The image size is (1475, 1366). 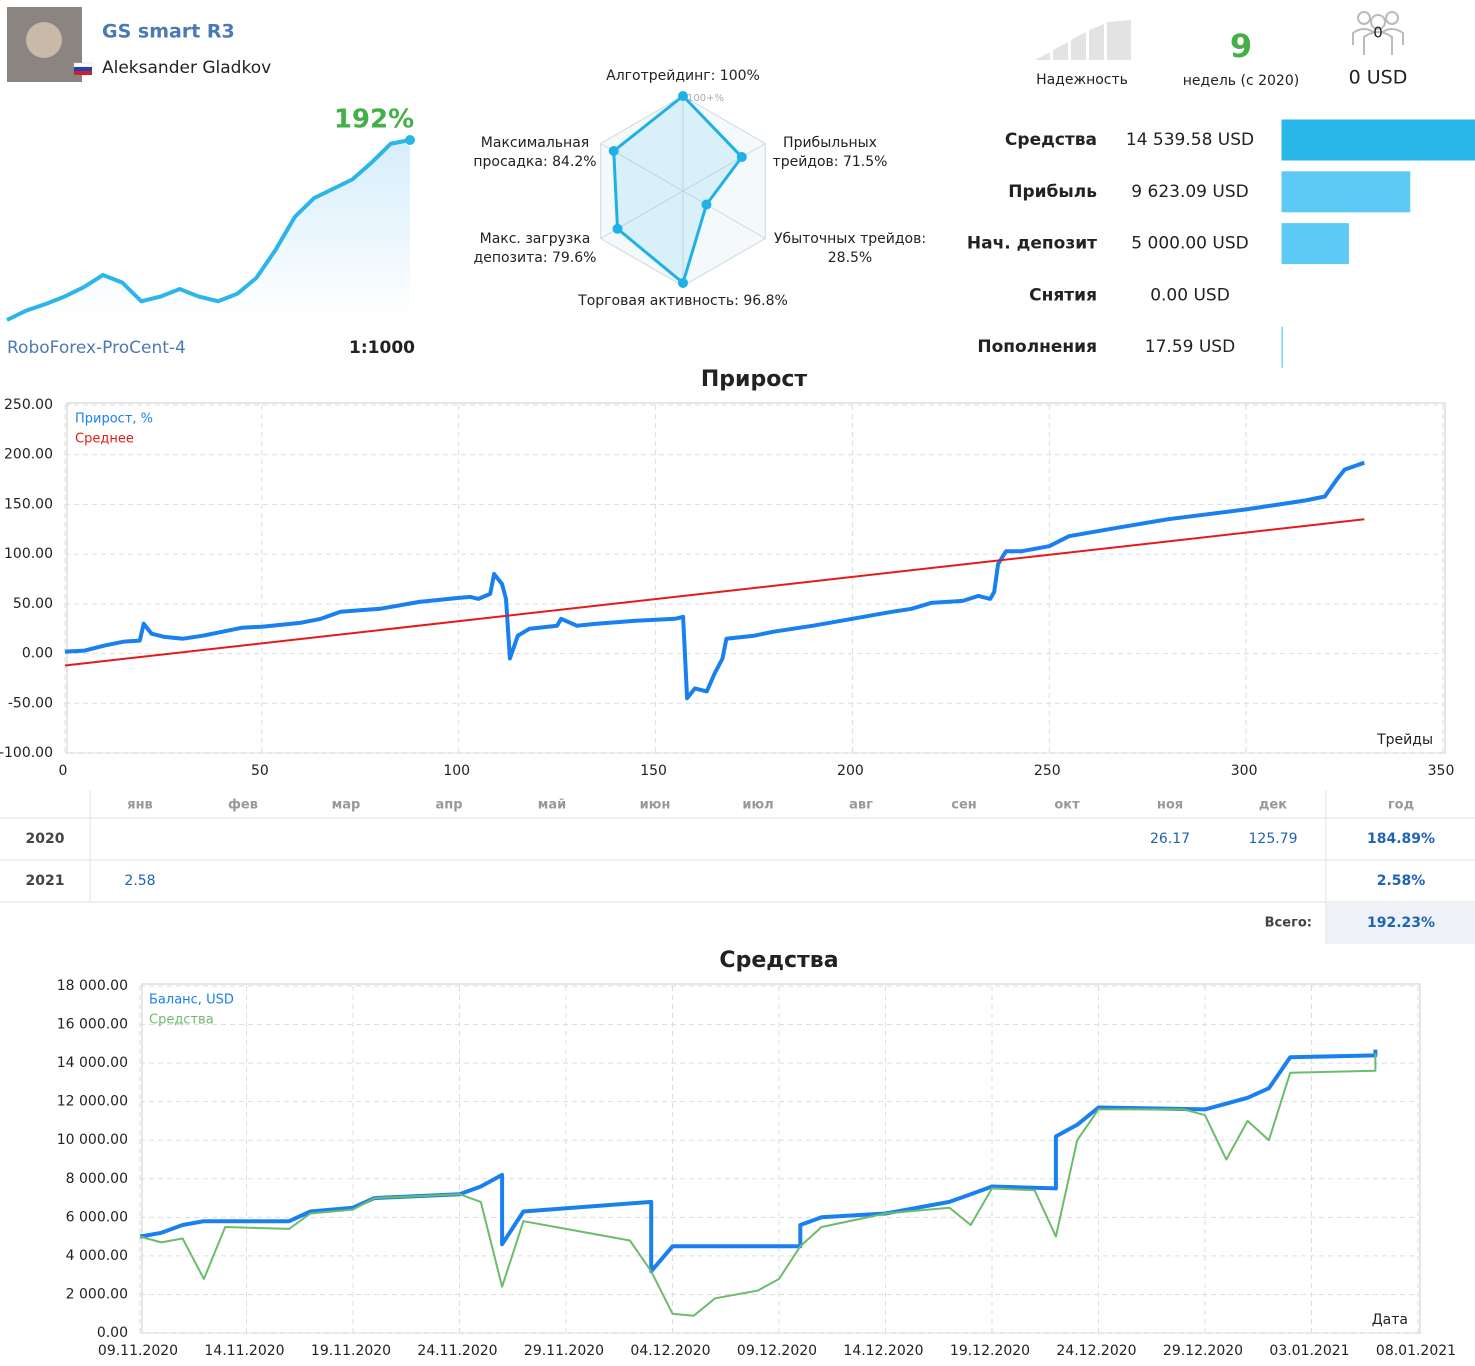 What do you see at coordinates (534, 162) in the screenshot?
I see `radar-axis-label: просадка: 84.2%` at bounding box center [534, 162].